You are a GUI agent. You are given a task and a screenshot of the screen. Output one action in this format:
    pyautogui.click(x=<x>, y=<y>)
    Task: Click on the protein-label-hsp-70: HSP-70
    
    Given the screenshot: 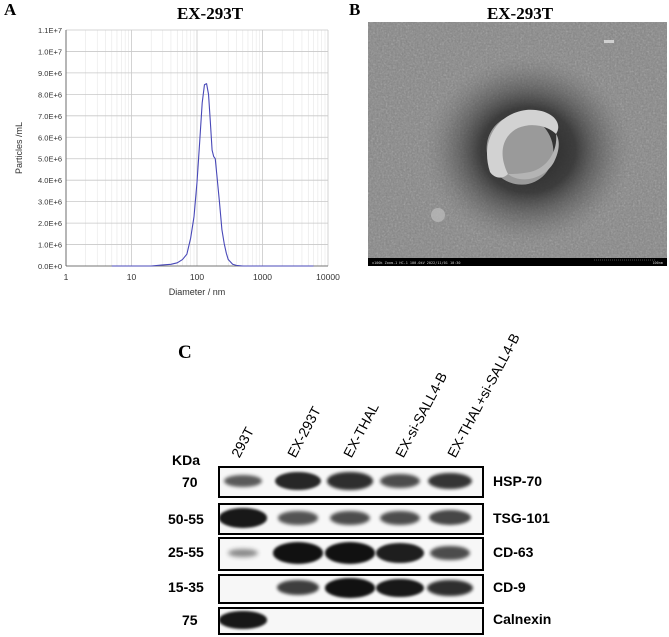 What is the action you would take?
    pyautogui.click(x=518, y=481)
    